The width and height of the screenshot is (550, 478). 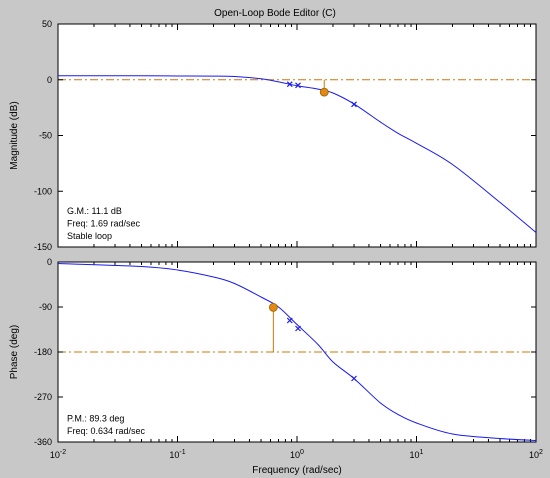 I want to click on phase-ylabel: Phase (deg), so click(x=14, y=352).